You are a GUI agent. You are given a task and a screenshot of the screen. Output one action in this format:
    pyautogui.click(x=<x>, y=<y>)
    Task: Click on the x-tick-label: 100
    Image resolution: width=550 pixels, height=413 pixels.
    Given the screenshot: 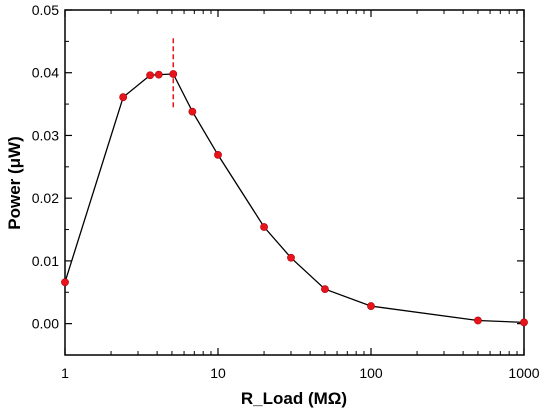 What is the action you would take?
    pyautogui.click(x=371, y=373)
    